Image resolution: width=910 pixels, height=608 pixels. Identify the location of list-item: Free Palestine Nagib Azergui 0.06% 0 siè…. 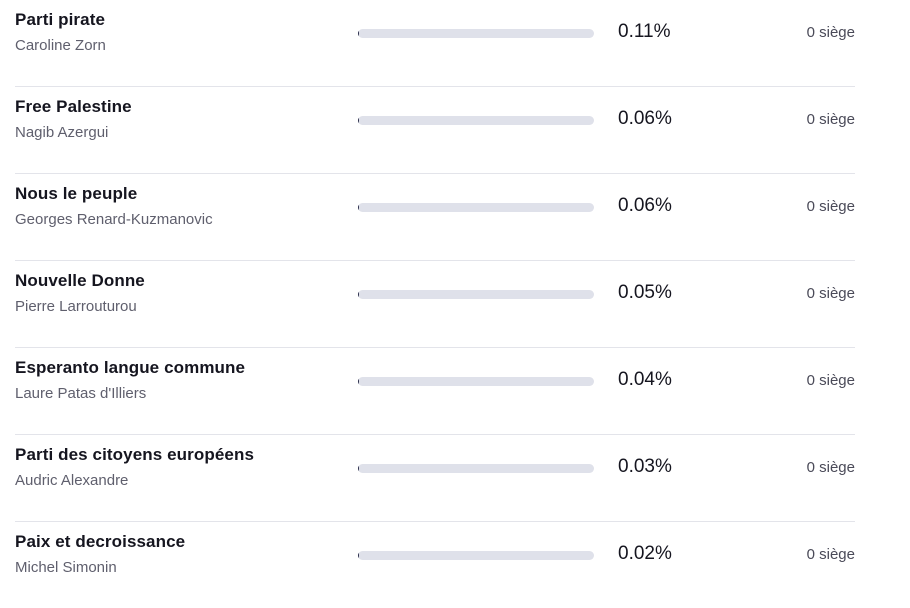
(435, 130).